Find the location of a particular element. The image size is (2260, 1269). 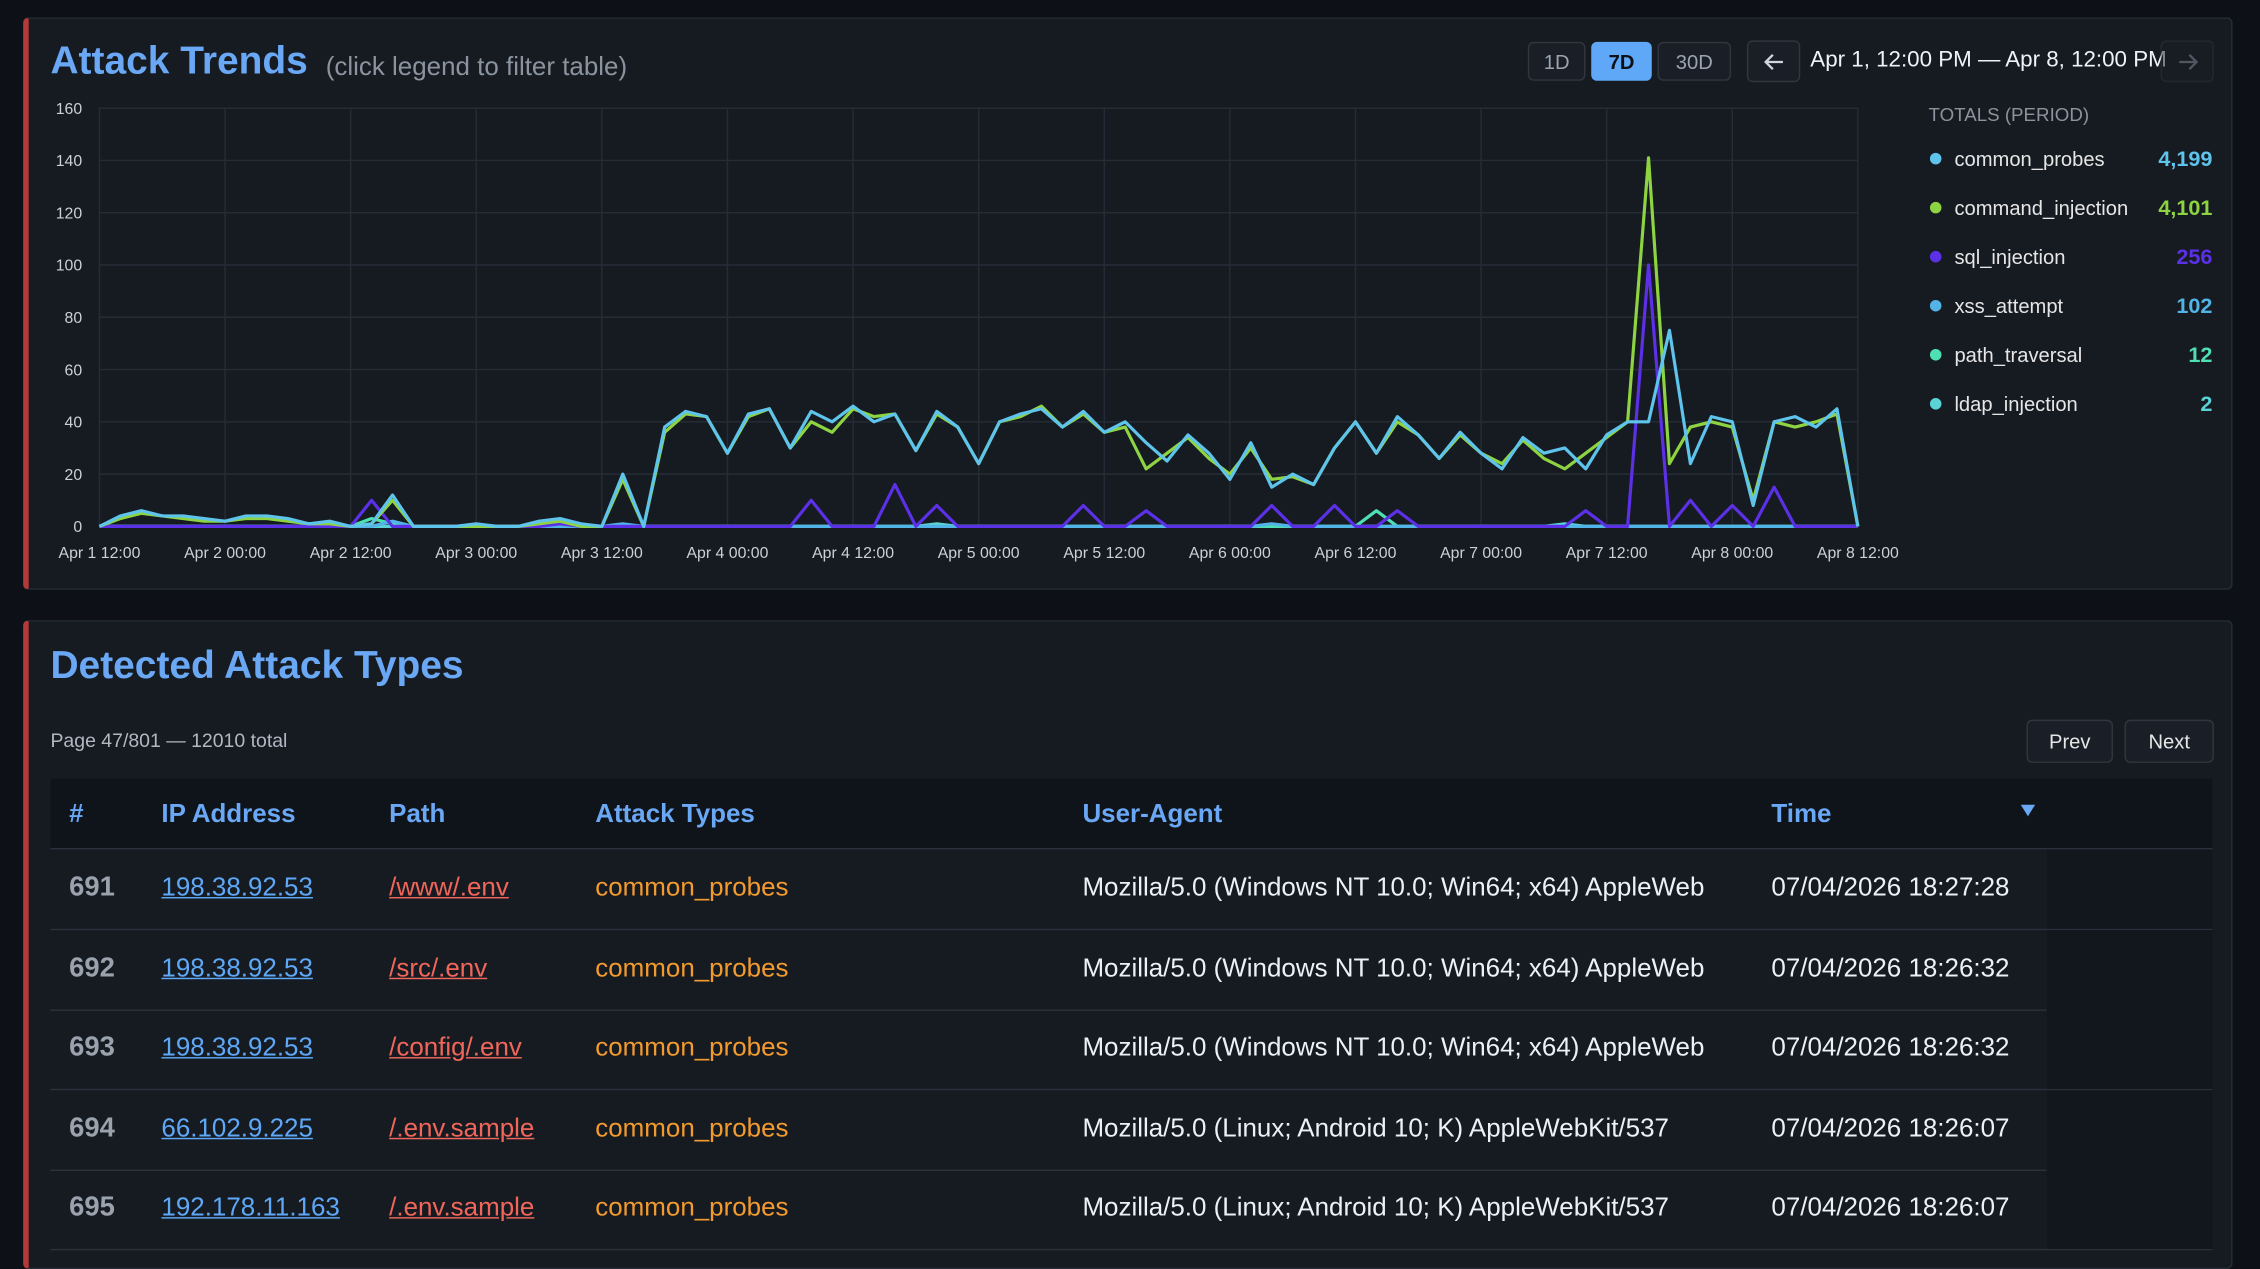

row-number: 694 is located at coordinates (92, 1127).